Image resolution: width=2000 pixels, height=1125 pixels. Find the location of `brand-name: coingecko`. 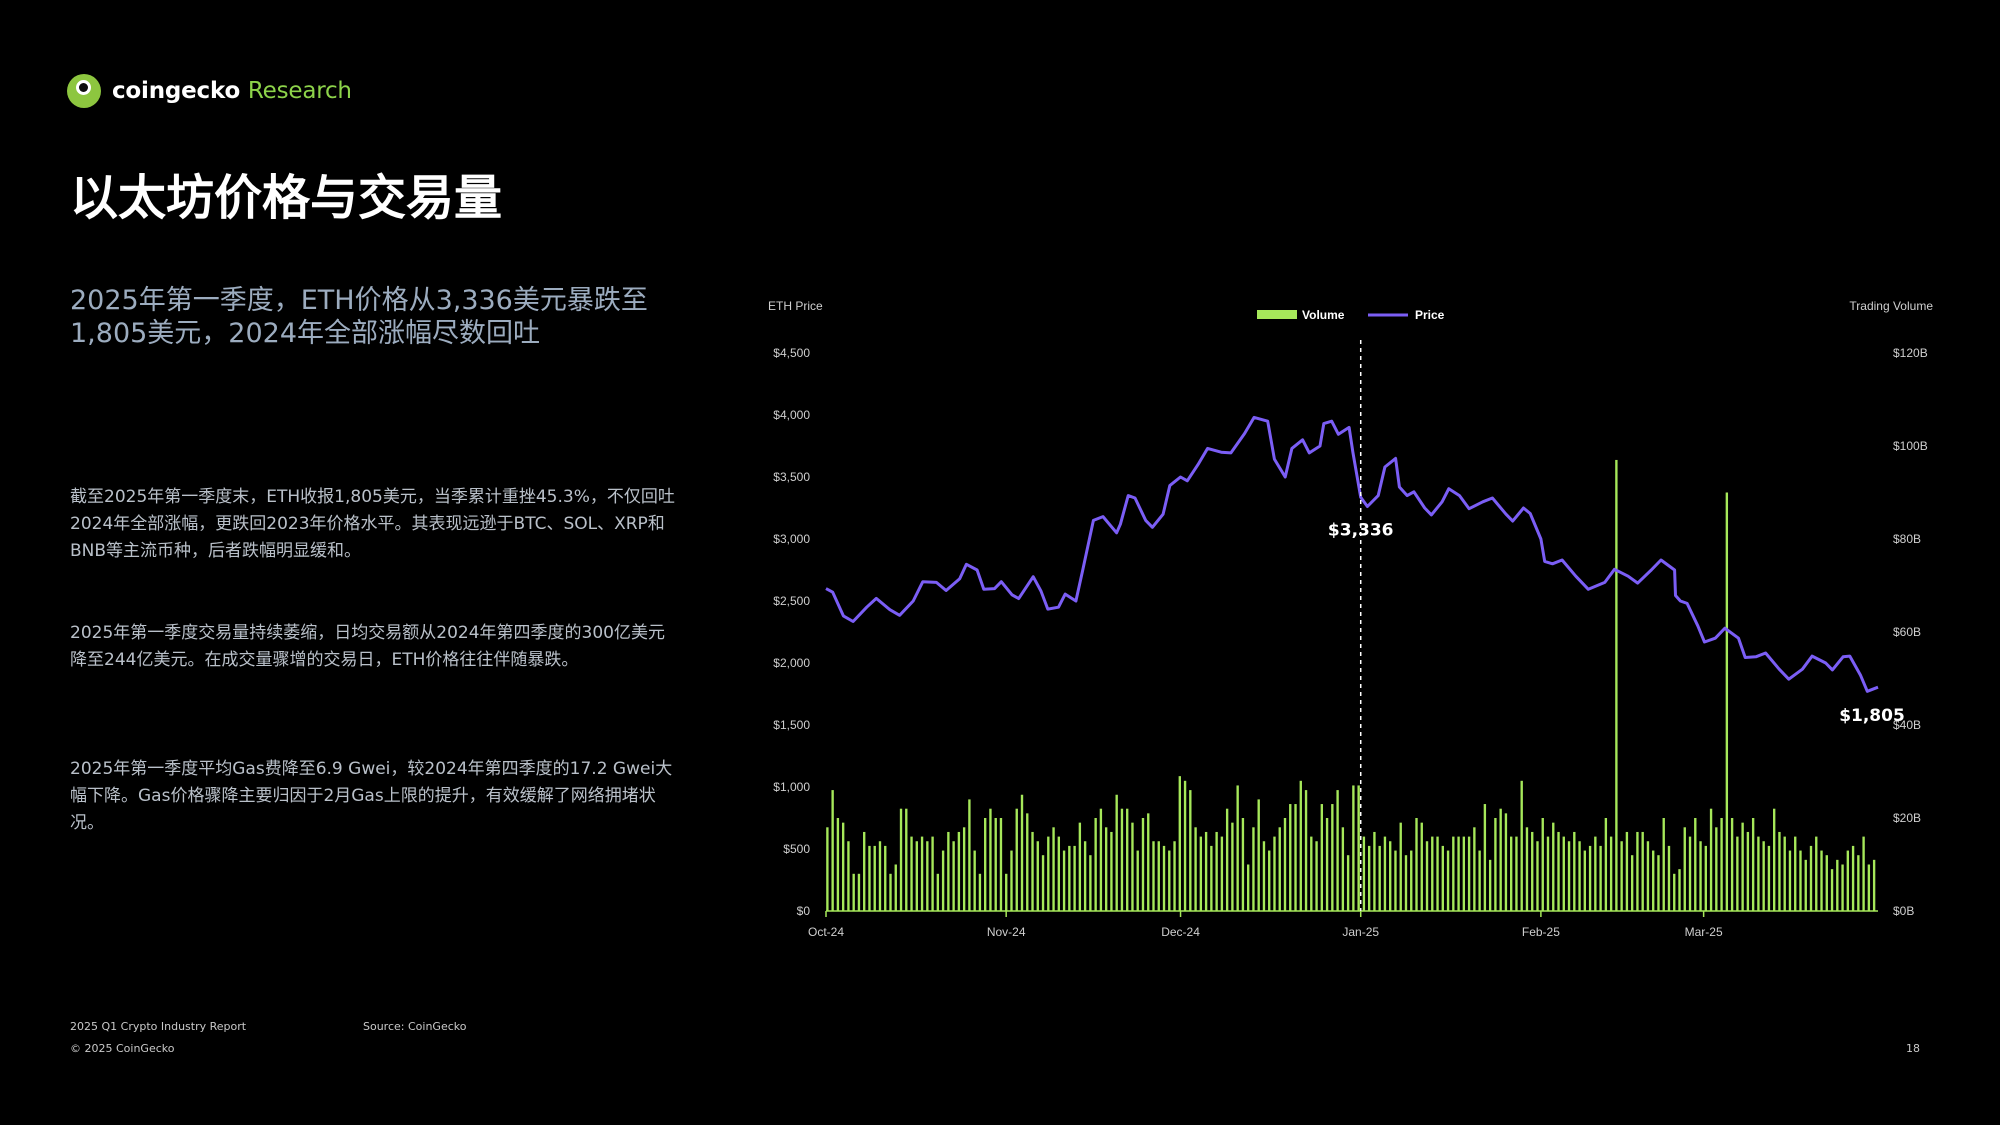

brand-name: coingecko is located at coordinates (176, 91).